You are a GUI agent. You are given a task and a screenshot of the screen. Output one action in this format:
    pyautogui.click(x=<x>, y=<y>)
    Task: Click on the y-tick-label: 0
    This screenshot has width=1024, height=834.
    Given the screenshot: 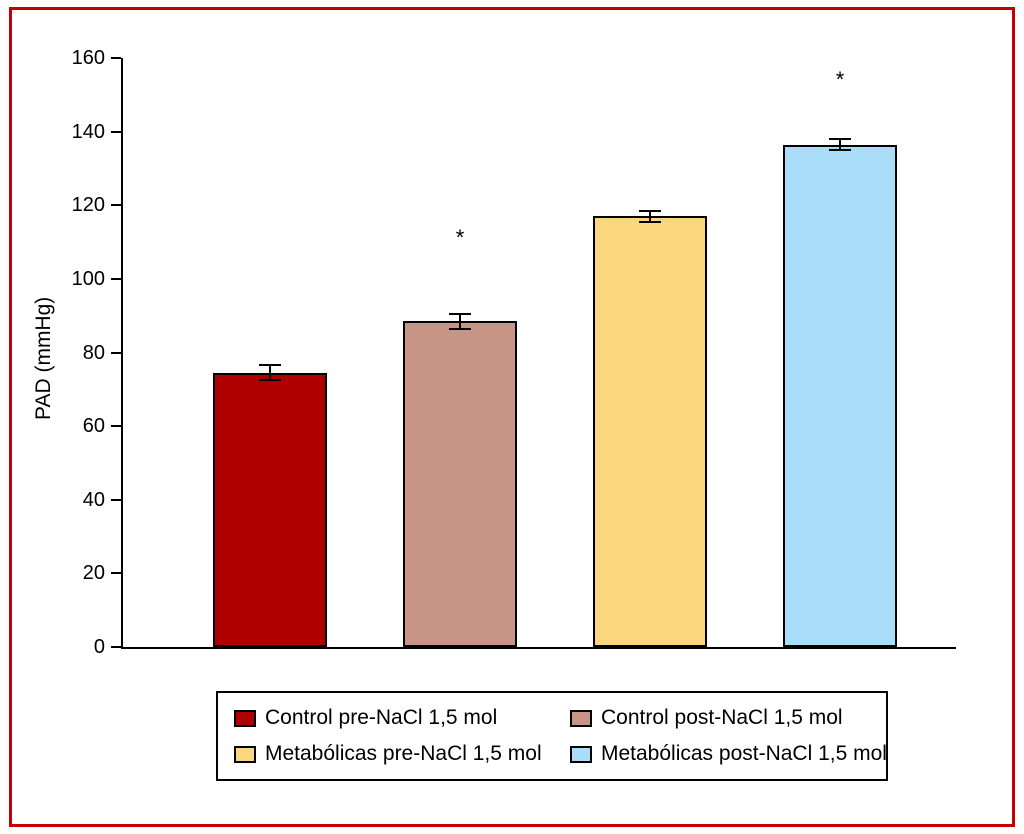 What is the action you would take?
    pyautogui.click(x=99, y=647)
    